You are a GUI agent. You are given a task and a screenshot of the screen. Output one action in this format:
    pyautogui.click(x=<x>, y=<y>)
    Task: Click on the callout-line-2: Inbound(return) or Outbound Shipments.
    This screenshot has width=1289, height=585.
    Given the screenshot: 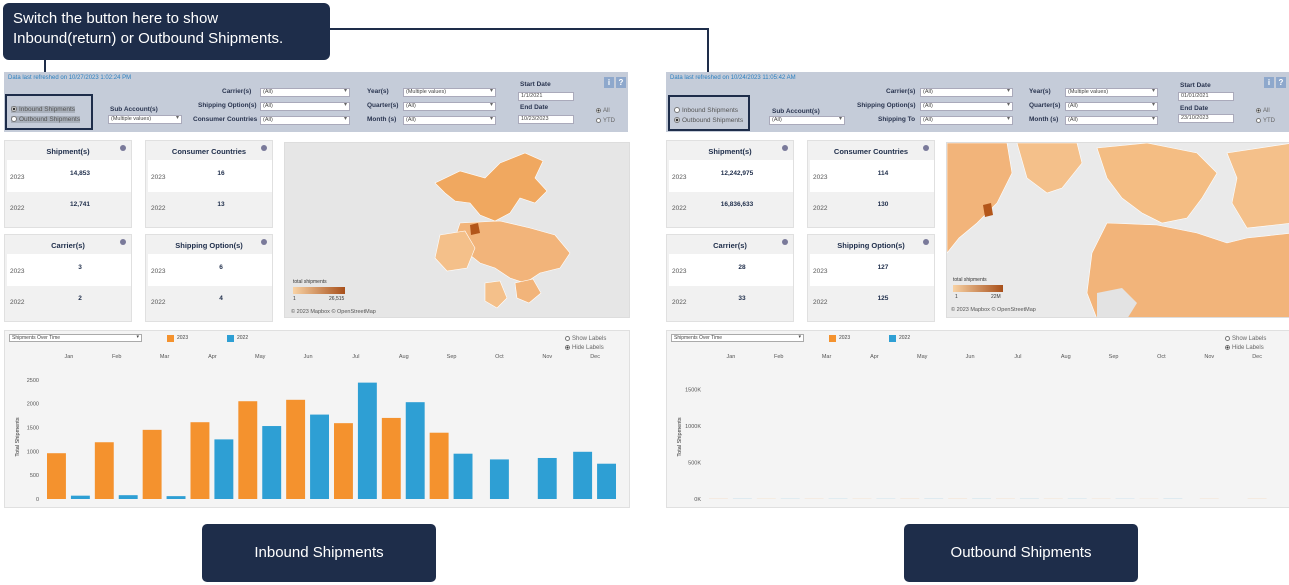 What is the action you would take?
    pyautogui.click(x=148, y=38)
    